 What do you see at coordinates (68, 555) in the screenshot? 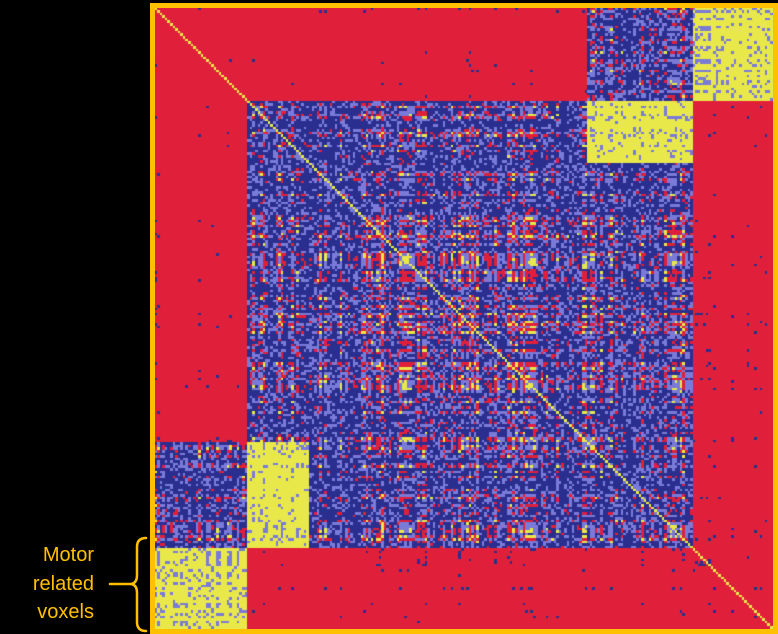
I see `annotation-line-motor: Motor` at bounding box center [68, 555].